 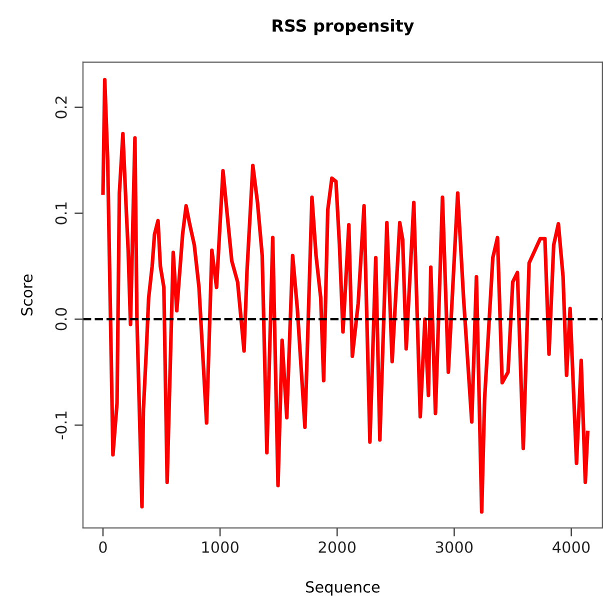 I want to click on y-tick-label: 0.2, so click(x=61, y=107).